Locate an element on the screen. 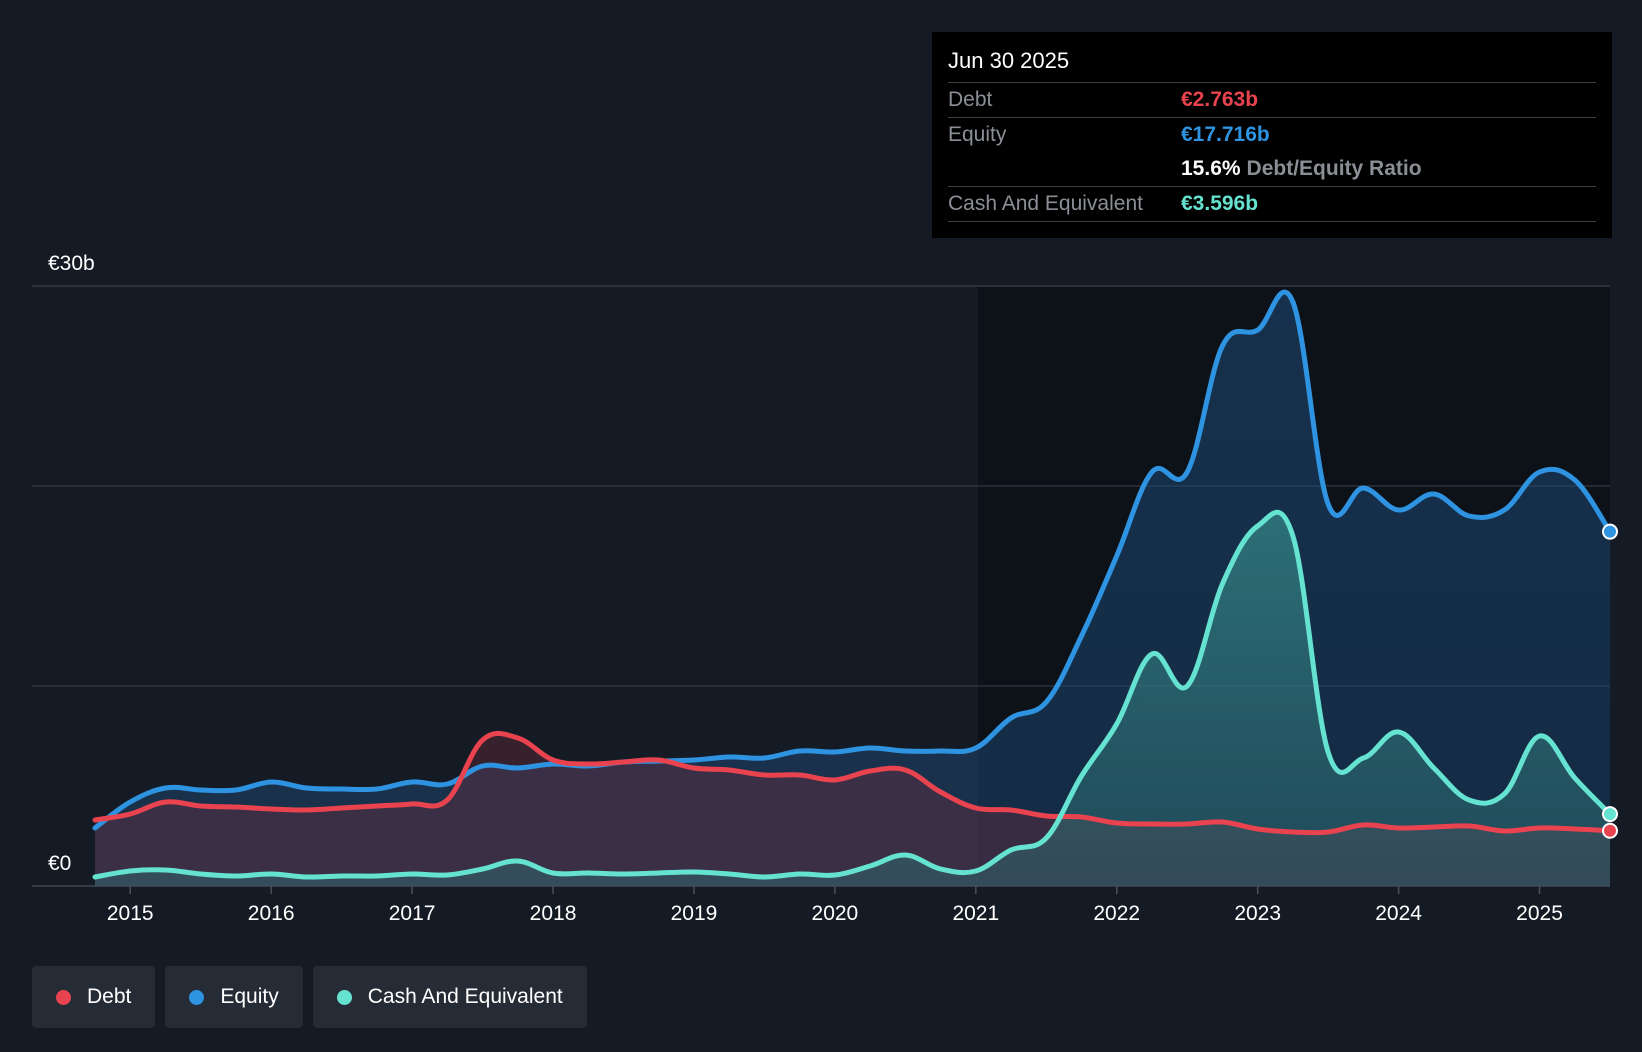  x-tick-label-2020: 2020 is located at coordinates (835, 913).